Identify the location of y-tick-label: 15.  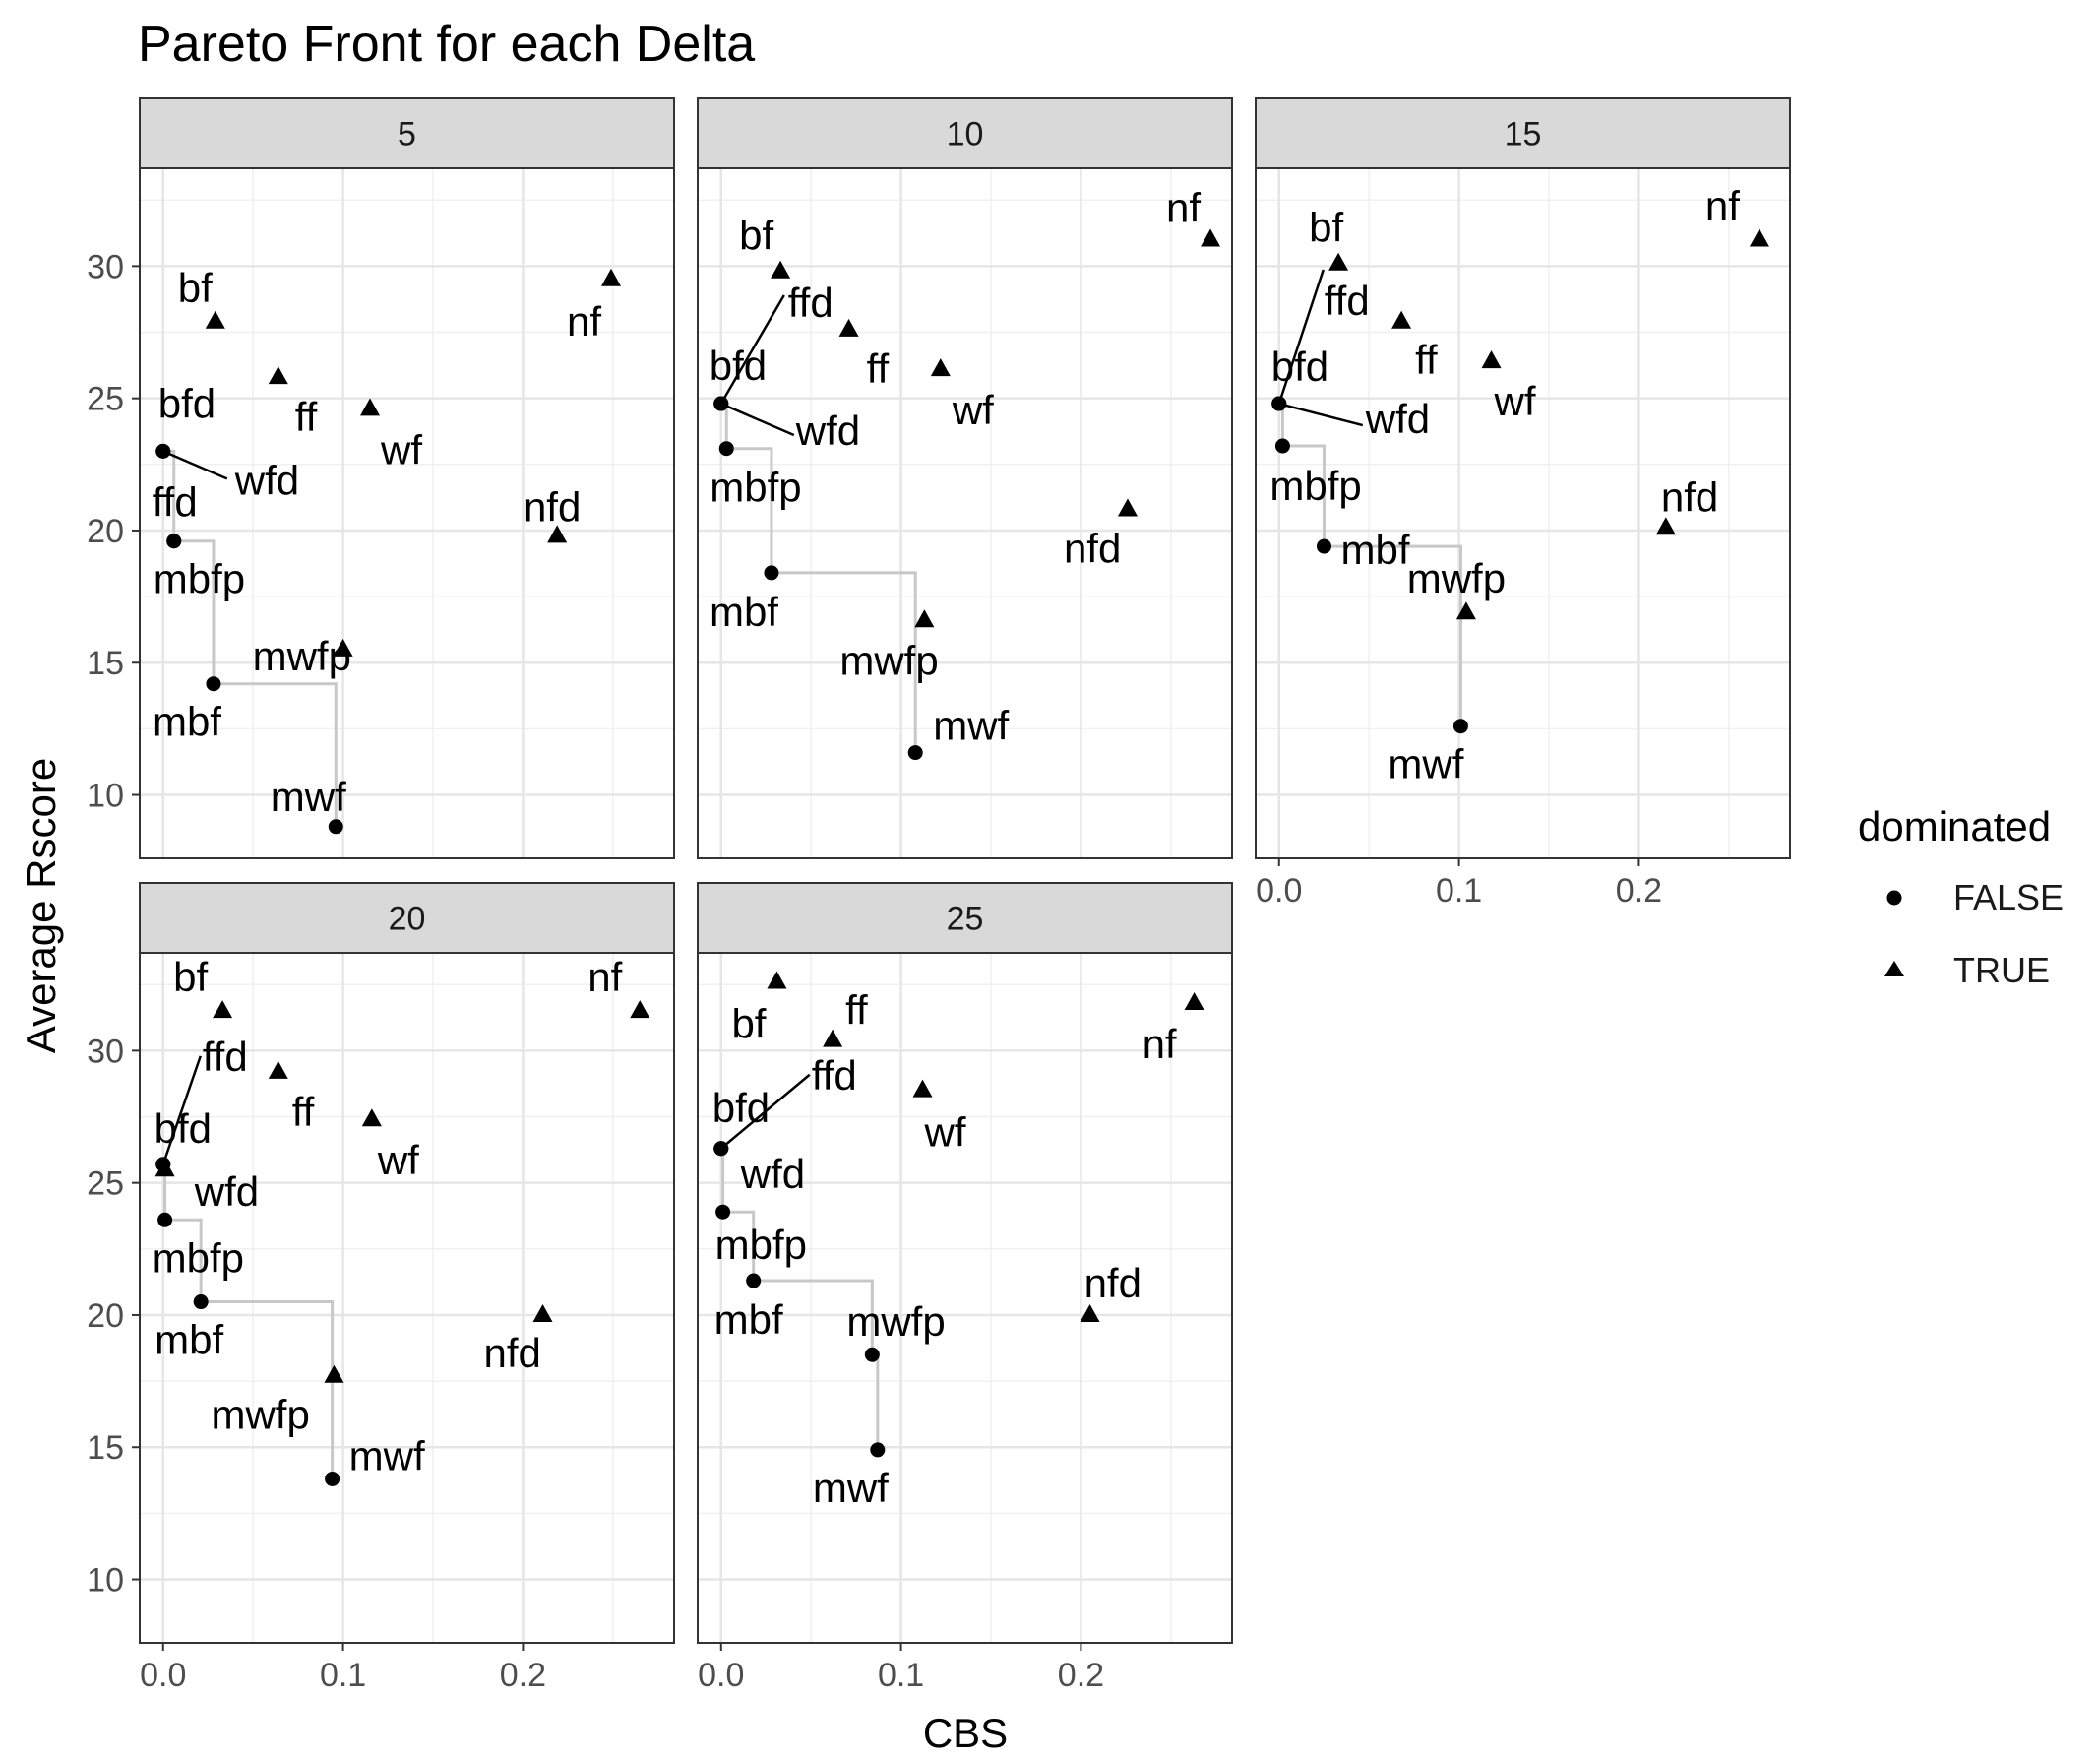
(105, 1448).